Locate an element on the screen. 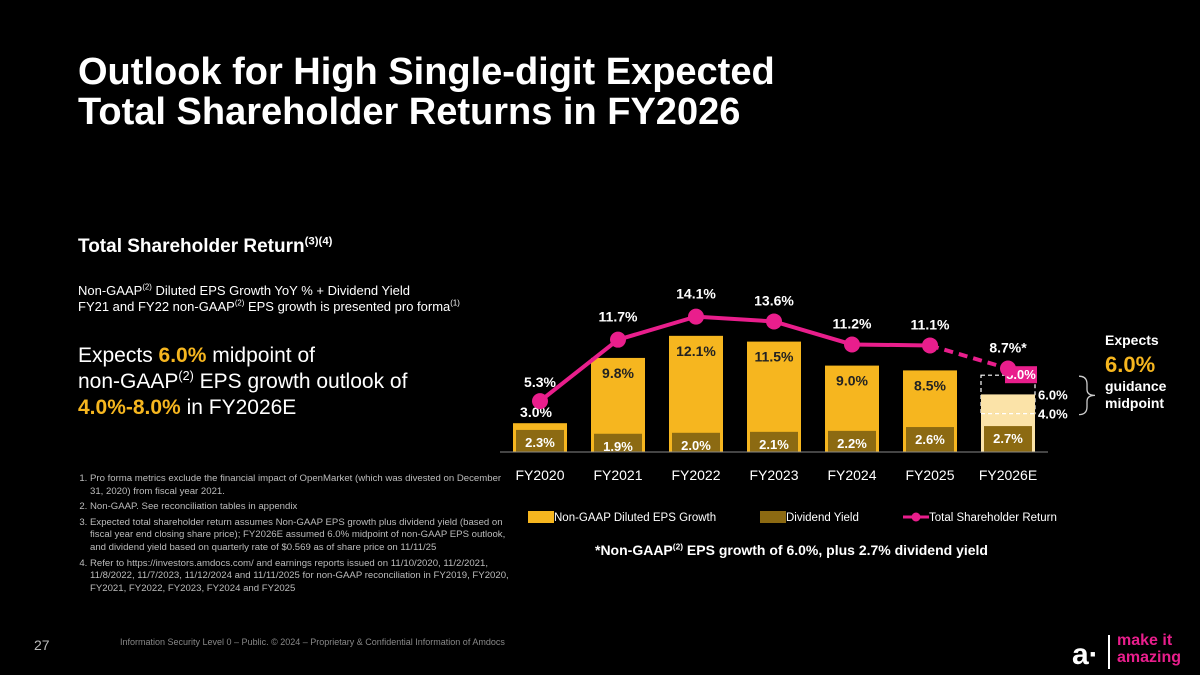 This screenshot has height=675, width=1200. tsr-label-FY2022: 14.1% is located at coordinates (696, 294).